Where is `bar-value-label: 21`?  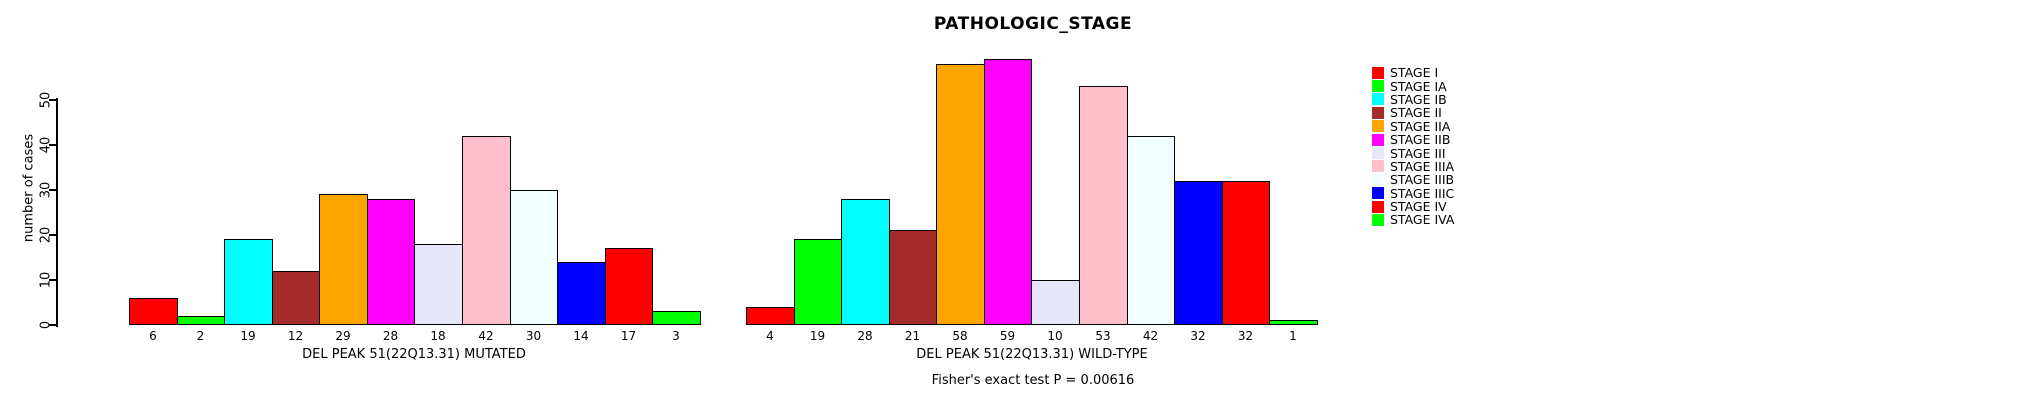 bar-value-label: 21 is located at coordinates (912, 336).